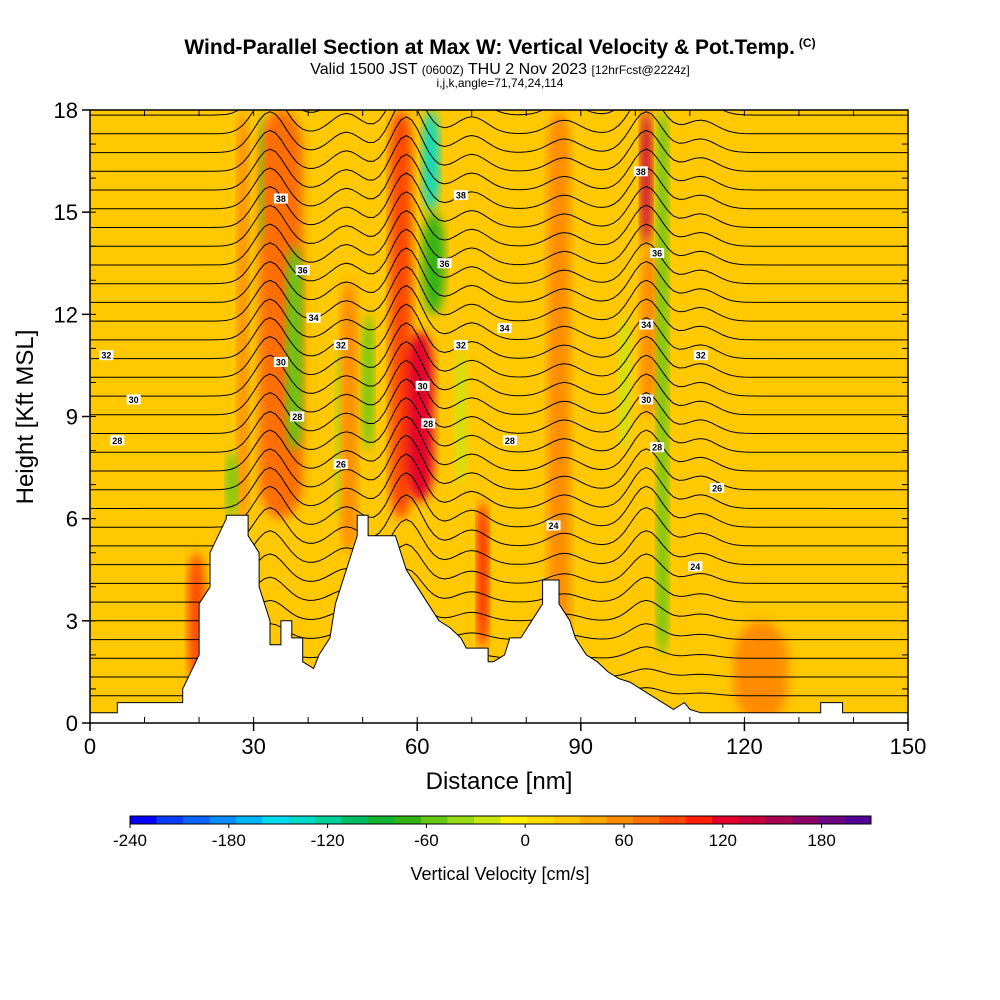 This screenshot has width=1000, height=1000. What do you see at coordinates (72, 417) in the screenshot?
I see `y-tick-label: 9` at bounding box center [72, 417].